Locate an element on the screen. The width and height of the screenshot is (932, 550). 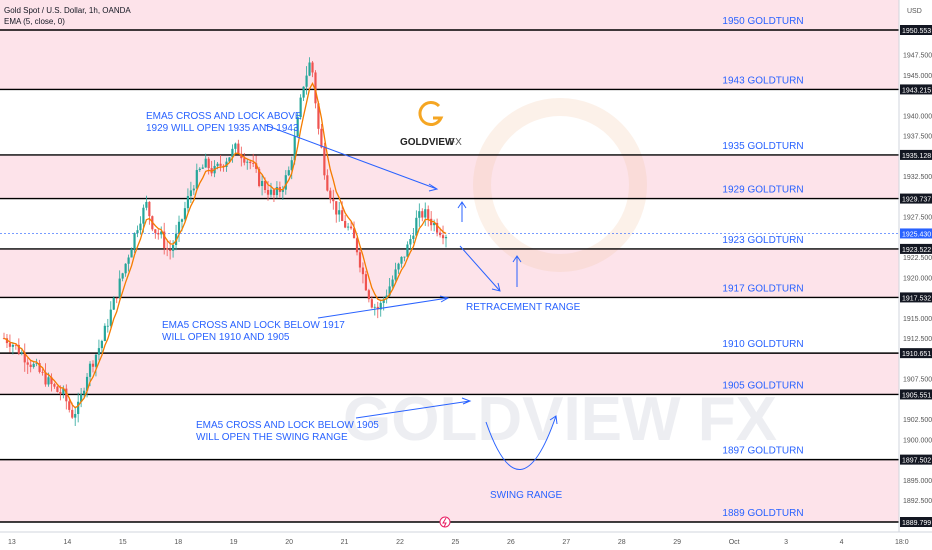
y-tick: 1902.500 is located at coordinates (917, 420).